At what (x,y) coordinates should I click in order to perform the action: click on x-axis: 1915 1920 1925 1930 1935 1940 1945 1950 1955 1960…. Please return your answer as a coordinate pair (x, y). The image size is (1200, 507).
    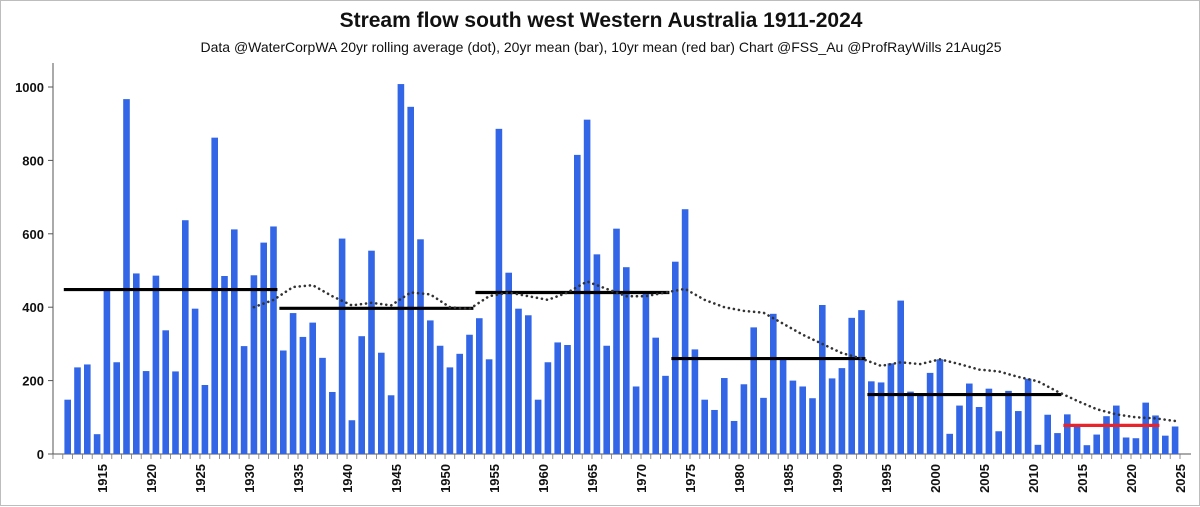
    Looking at the image, I should click on (621, 473).